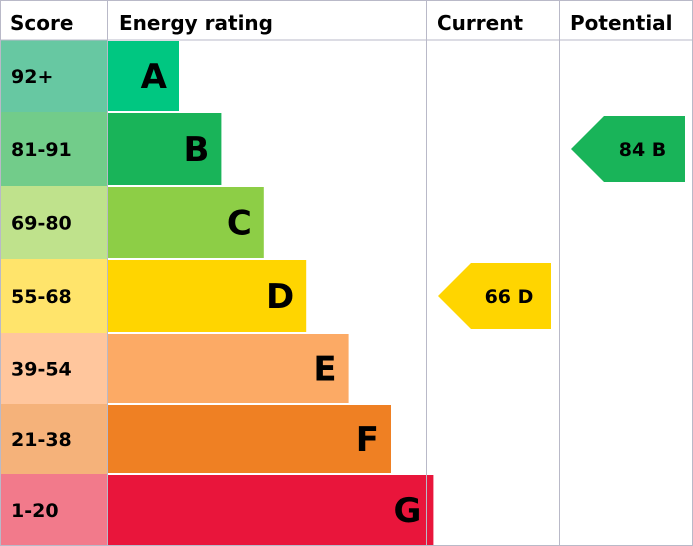  I want to click on score-label: 1-20, so click(35, 511).